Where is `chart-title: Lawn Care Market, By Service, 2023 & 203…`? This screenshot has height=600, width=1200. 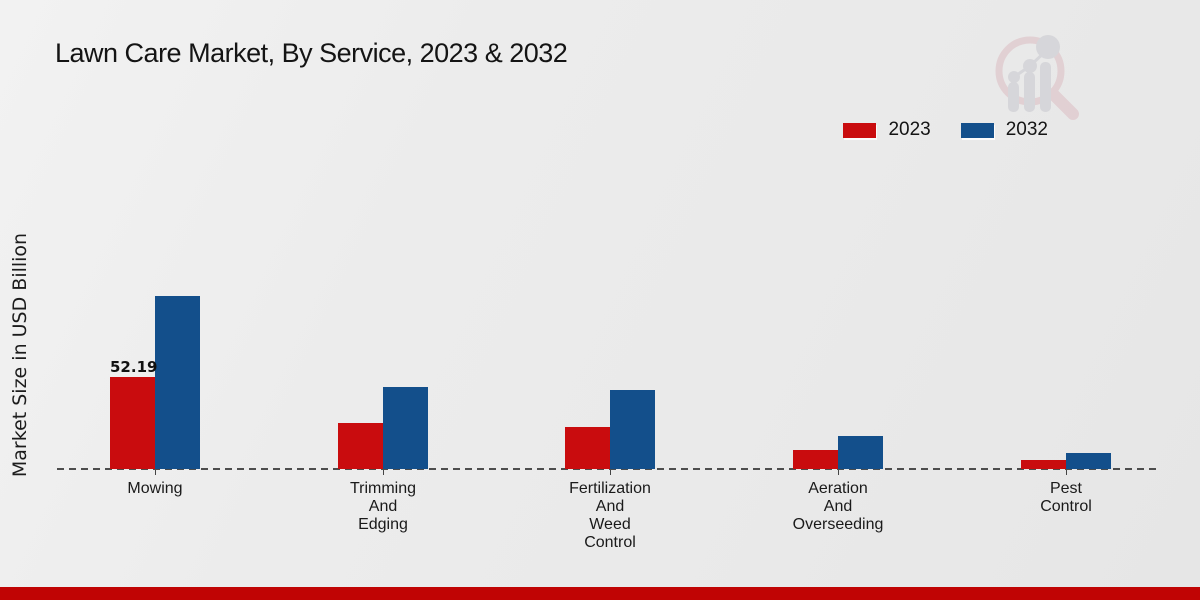 chart-title: Lawn Care Market, By Service, 2023 & 203… is located at coordinates (311, 53).